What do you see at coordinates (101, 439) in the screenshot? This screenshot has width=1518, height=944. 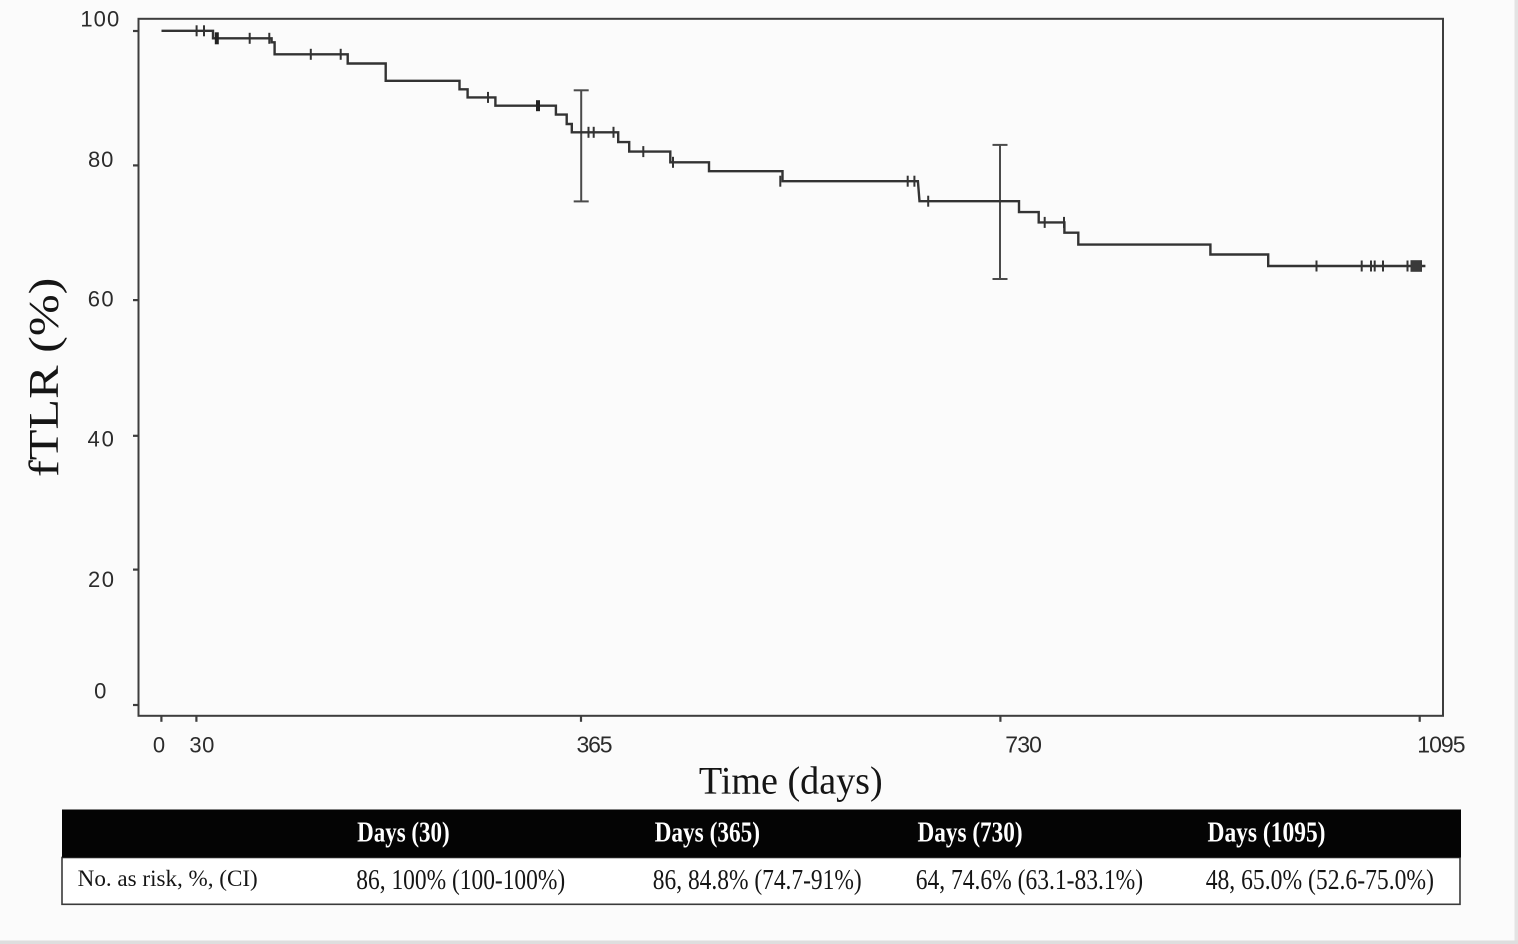 I see `svg-text: 40` at bounding box center [101, 439].